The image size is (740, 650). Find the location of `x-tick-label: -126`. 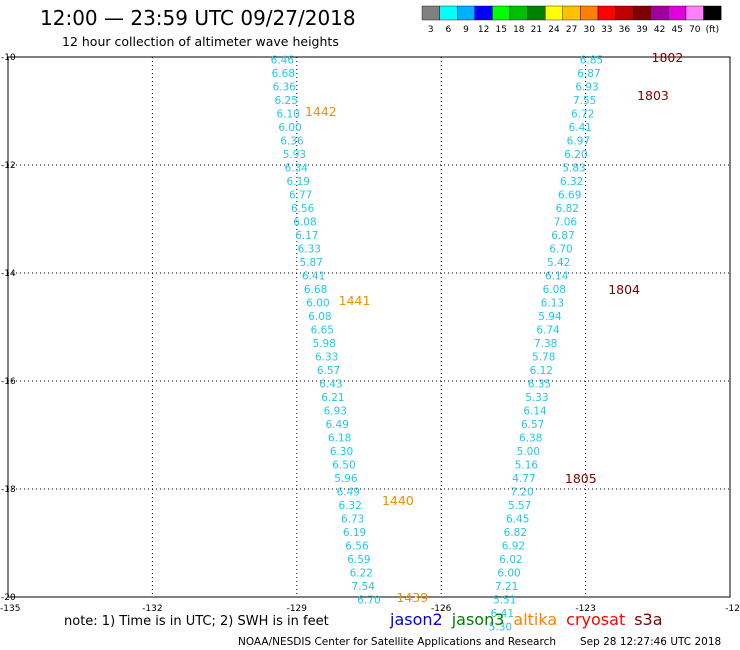

x-tick-label: -126 is located at coordinates (441, 609).